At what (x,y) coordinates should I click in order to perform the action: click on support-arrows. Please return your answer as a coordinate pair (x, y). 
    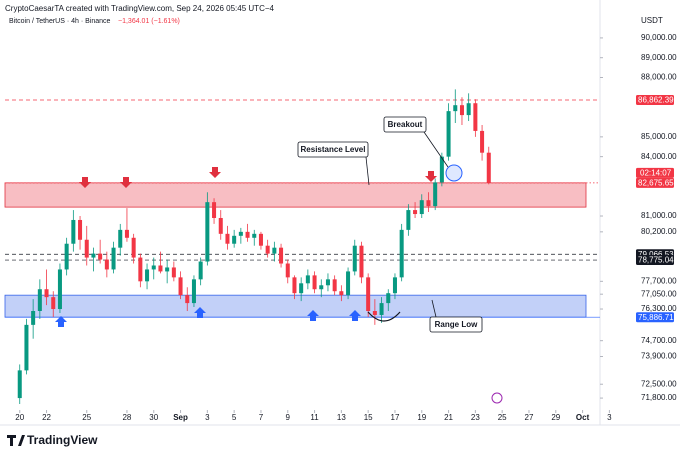
    Looking at the image, I should click on (208, 317).